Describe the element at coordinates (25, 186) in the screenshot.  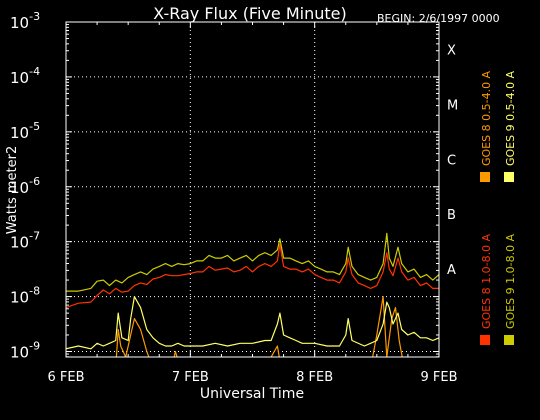
I see `y-tick-label: 10⁻⁶` at that location.